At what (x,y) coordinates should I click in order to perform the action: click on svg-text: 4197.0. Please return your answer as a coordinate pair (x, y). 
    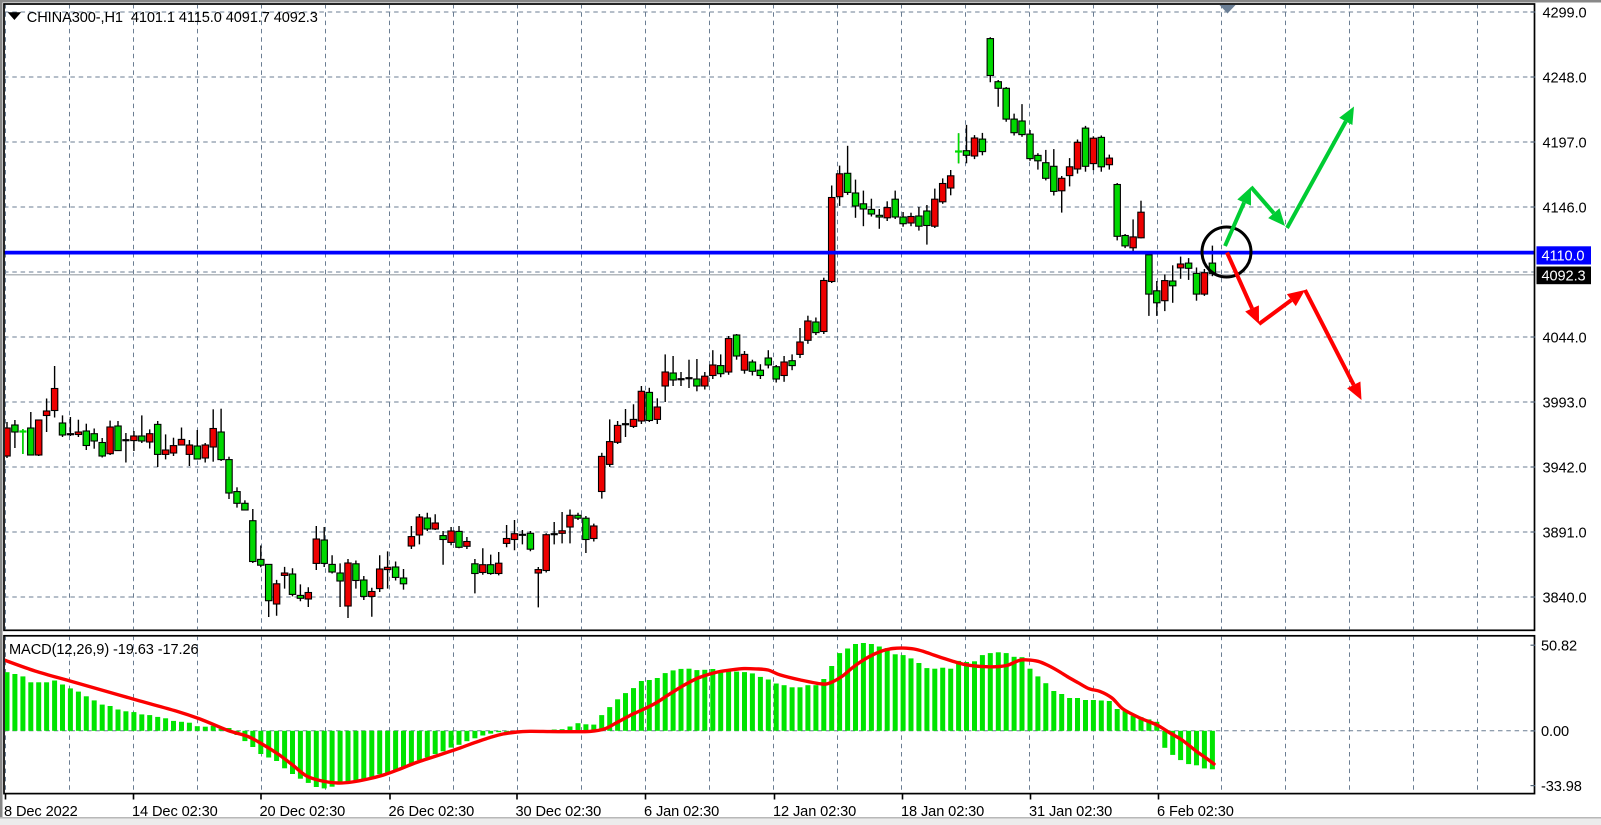
    Looking at the image, I should click on (1565, 143).